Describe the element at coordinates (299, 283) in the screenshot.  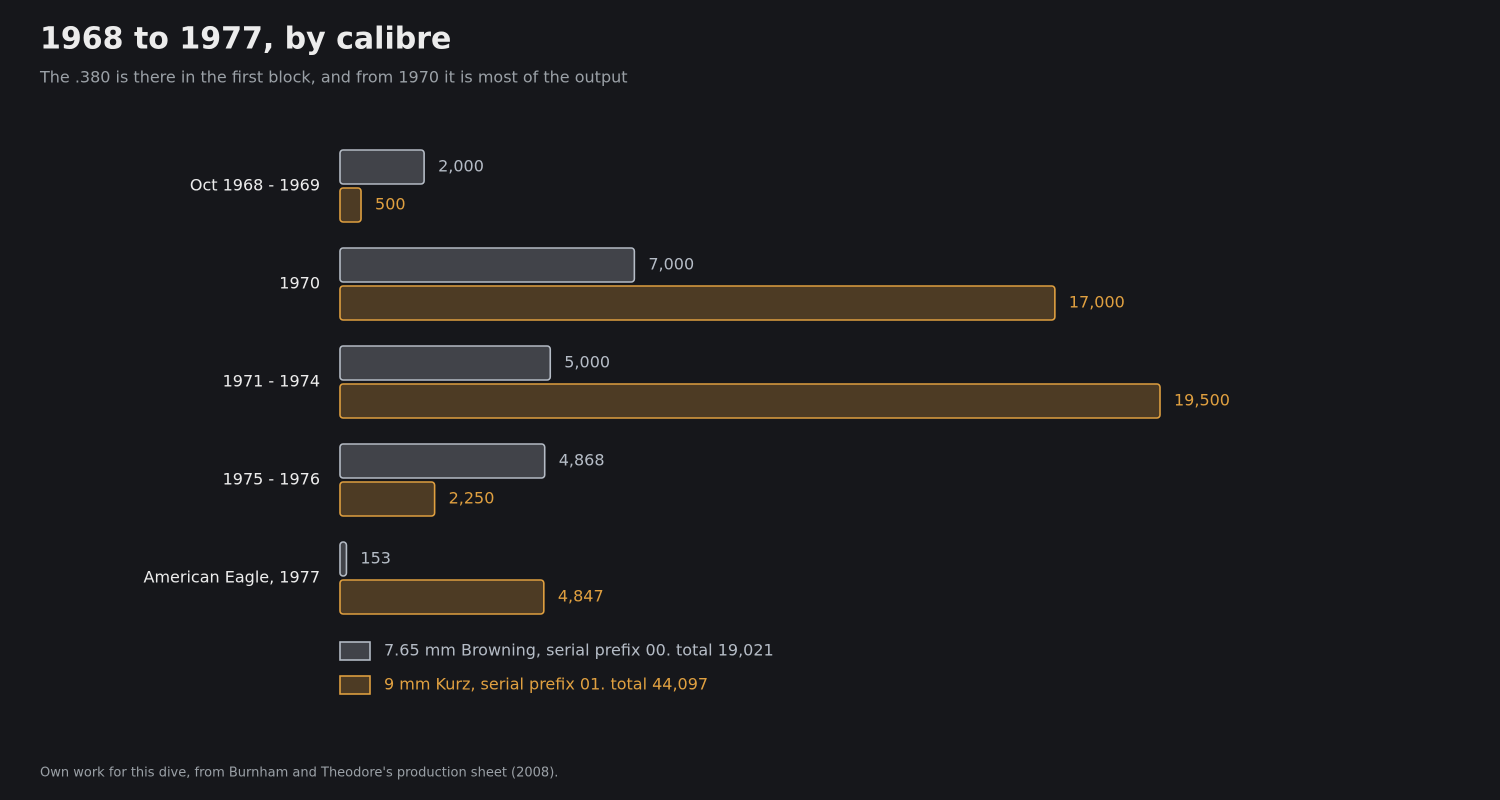
I see `category-label: 1970` at that location.